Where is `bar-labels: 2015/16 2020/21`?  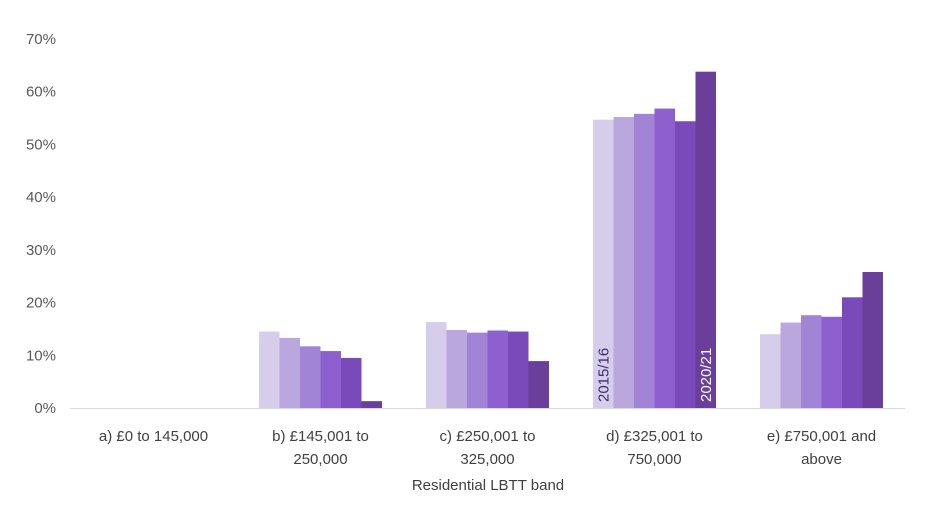
bar-labels: 2015/16 2020/21 is located at coordinates (655, 375).